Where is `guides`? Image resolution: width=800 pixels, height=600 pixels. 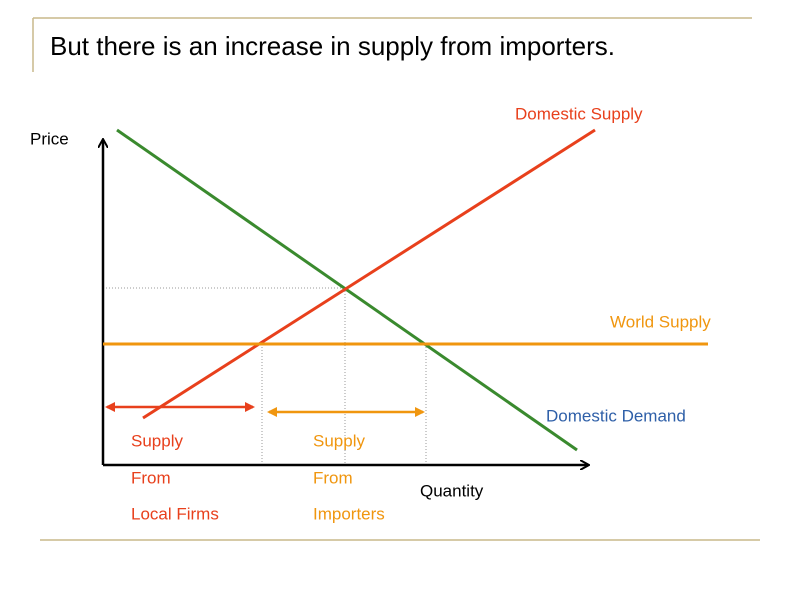
guides is located at coordinates (265, 376).